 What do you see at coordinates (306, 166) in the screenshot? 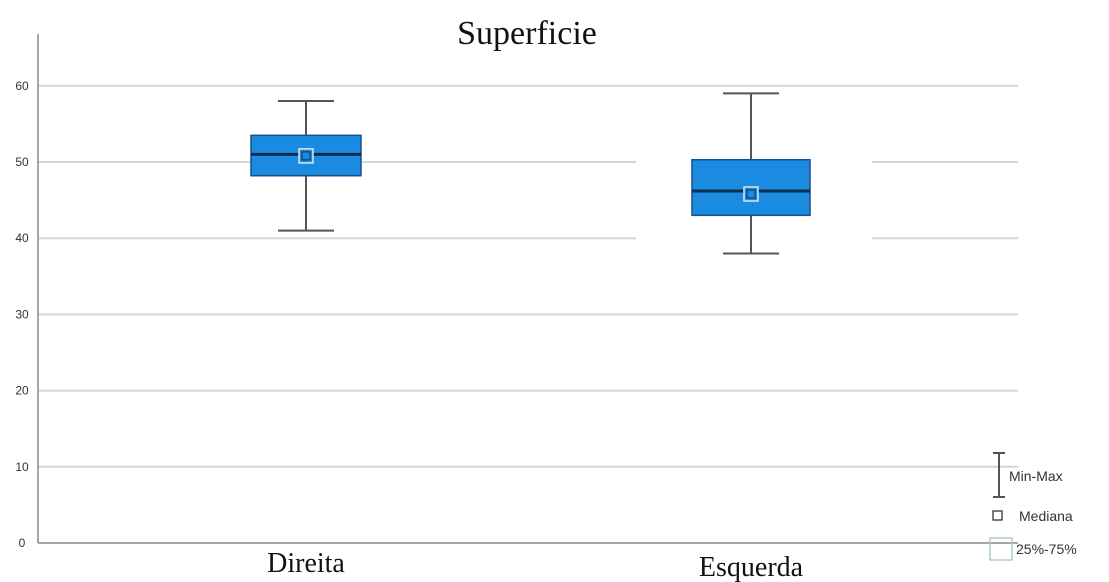
I see `box-direita` at bounding box center [306, 166].